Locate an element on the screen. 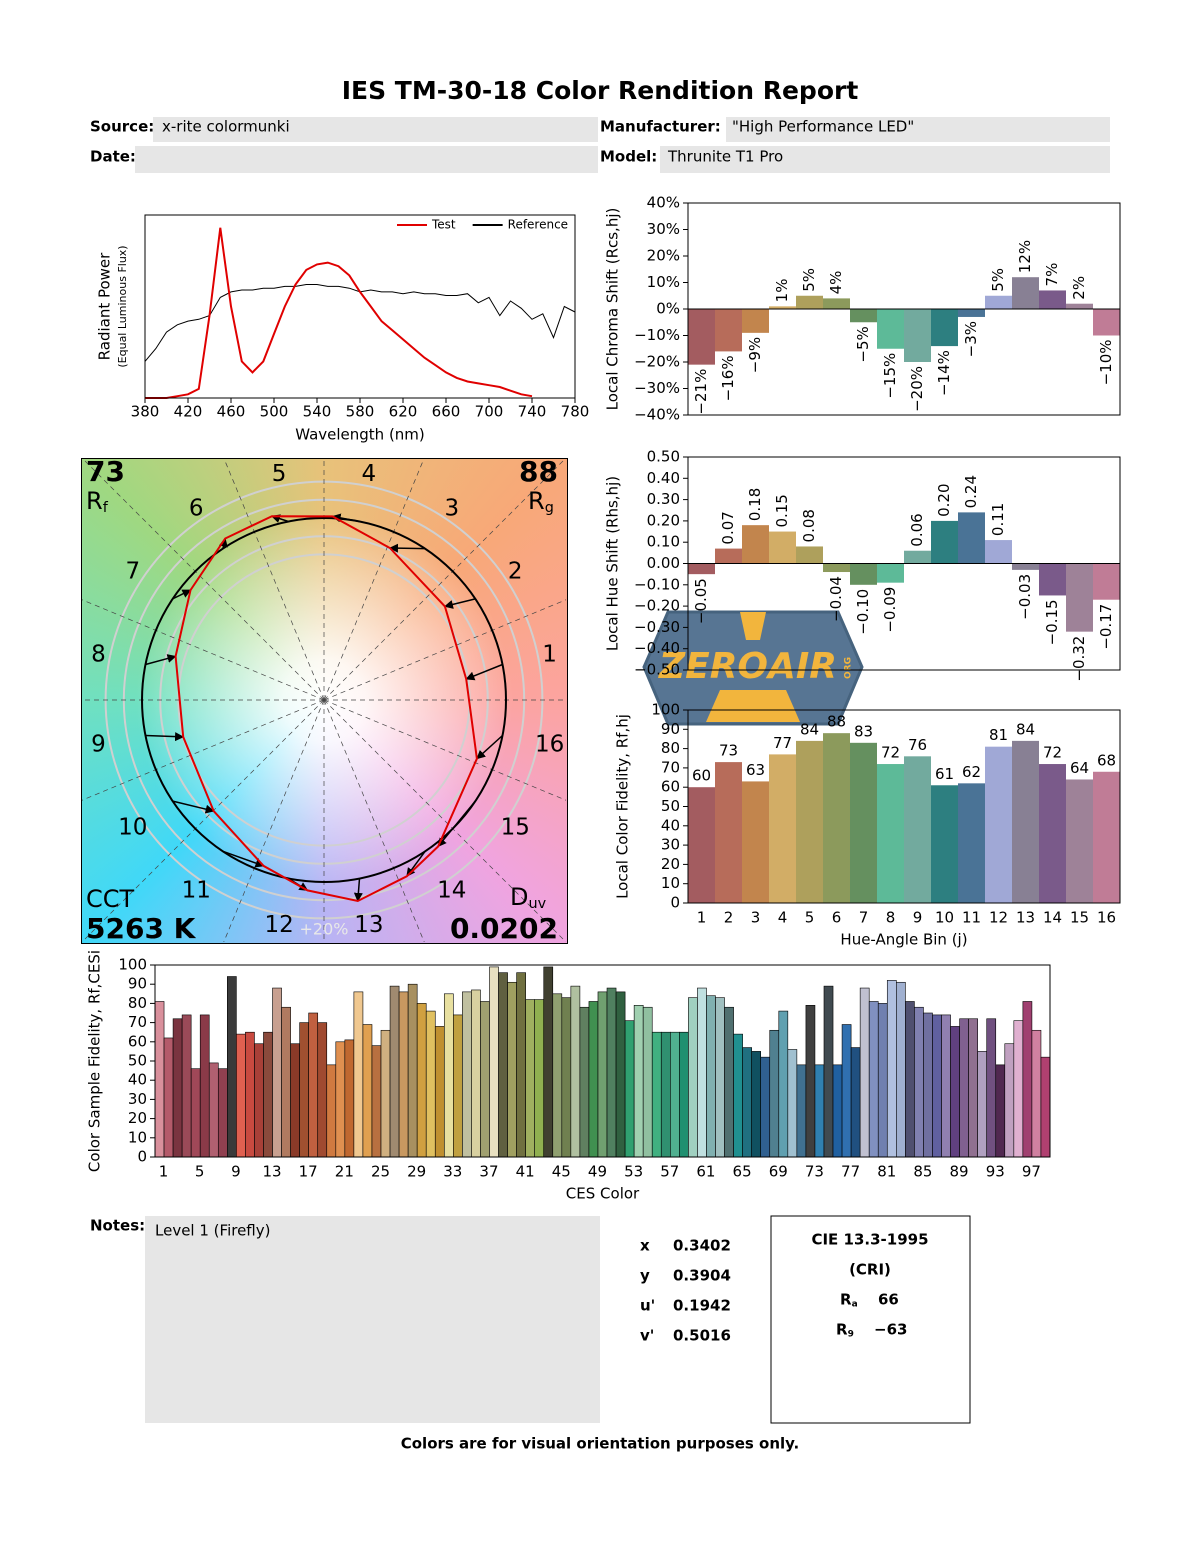 The width and height of the screenshot is (1200, 1550). x-tick-label: 620 is located at coordinates (403, 412).